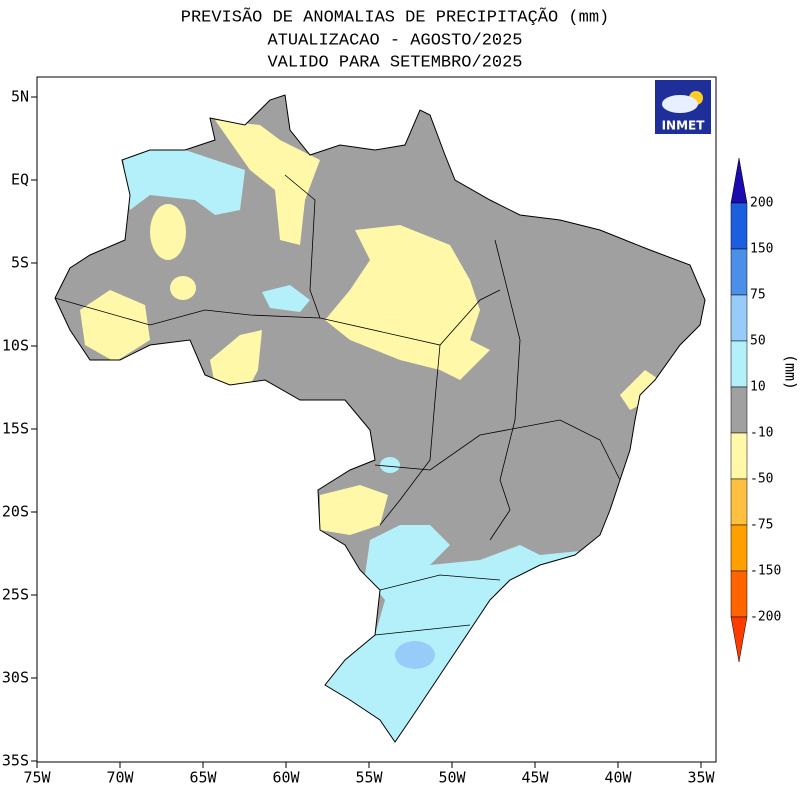 This screenshot has height=790, width=800. What do you see at coordinates (394, 40) in the screenshot?
I see `title-line: ATUALIZACAO - AGOSTO/2025` at bounding box center [394, 40].